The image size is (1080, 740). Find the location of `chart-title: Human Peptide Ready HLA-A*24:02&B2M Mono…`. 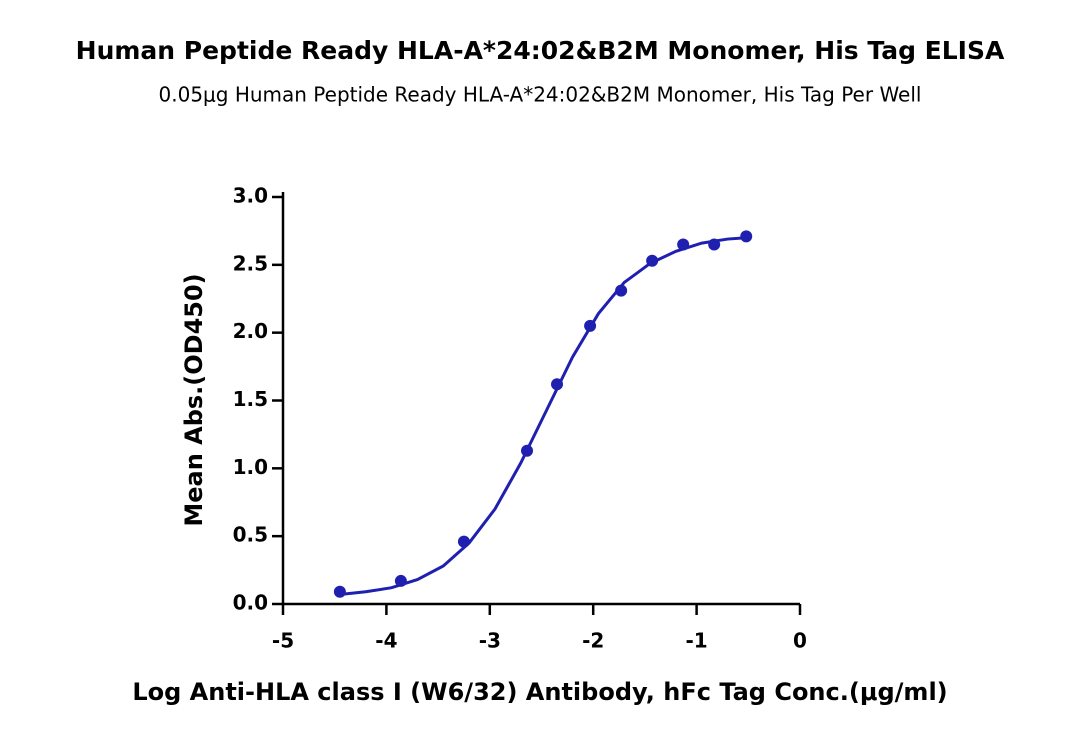

chart-title: Human Peptide Ready HLA-A*24:02&B2M Mono… is located at coordinates (540, 50).